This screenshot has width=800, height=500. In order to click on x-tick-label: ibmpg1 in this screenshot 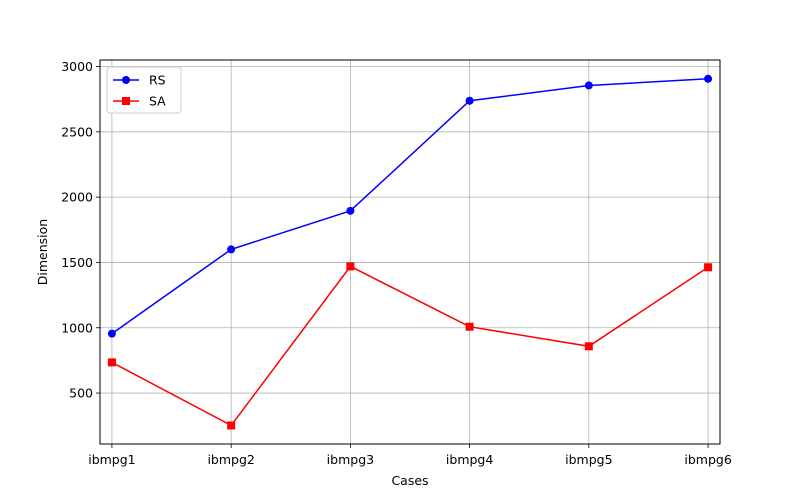, I will do `click(111, 459)`.